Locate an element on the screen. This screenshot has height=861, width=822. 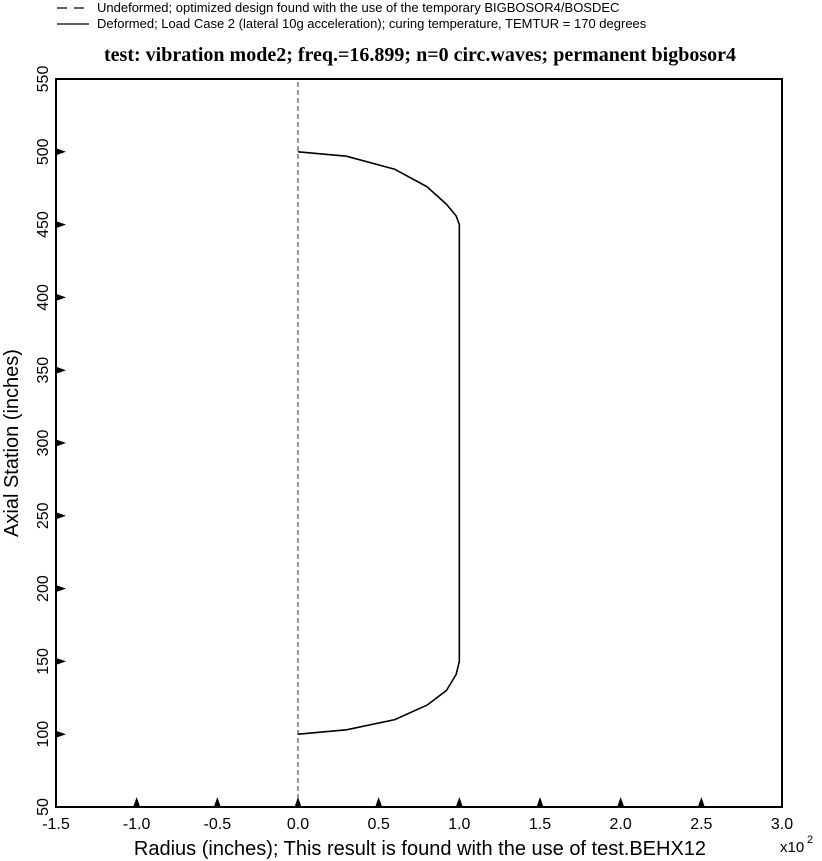
y-tick-label: 300 is located at coordinates (43, 443).